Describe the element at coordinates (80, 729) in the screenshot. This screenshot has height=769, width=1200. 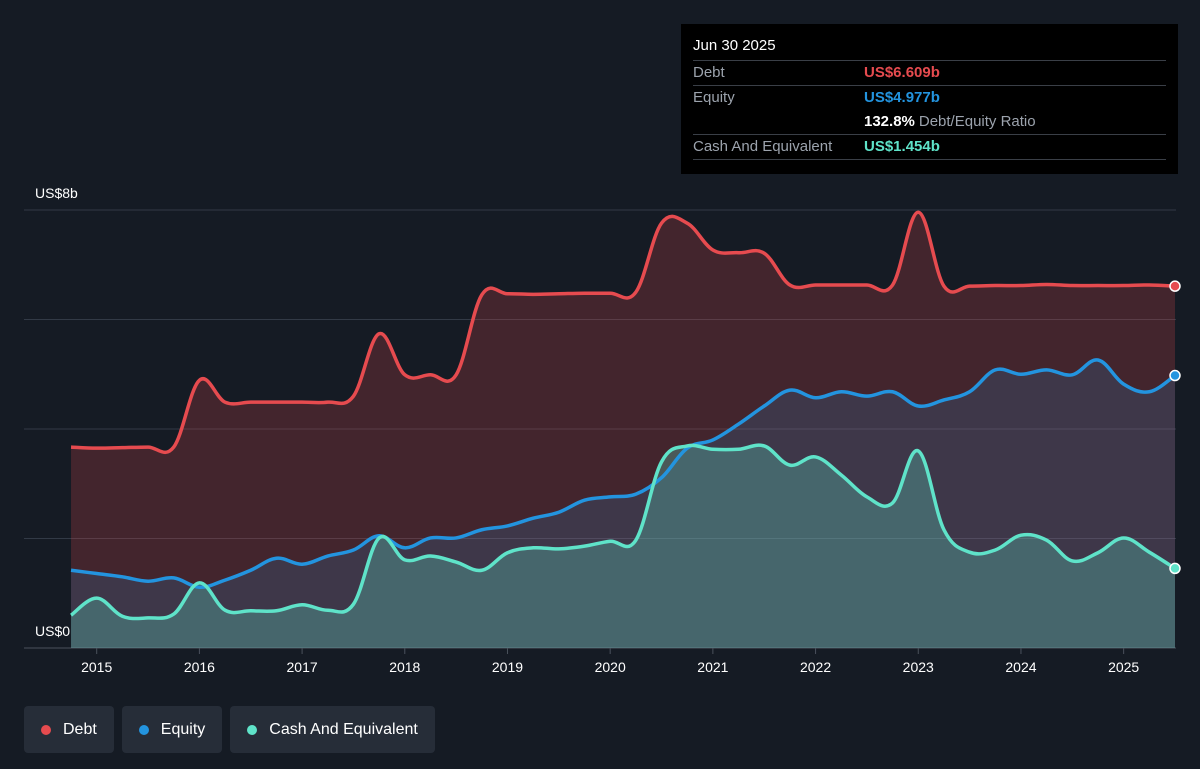
I see `legend-label: Debt` at that location.